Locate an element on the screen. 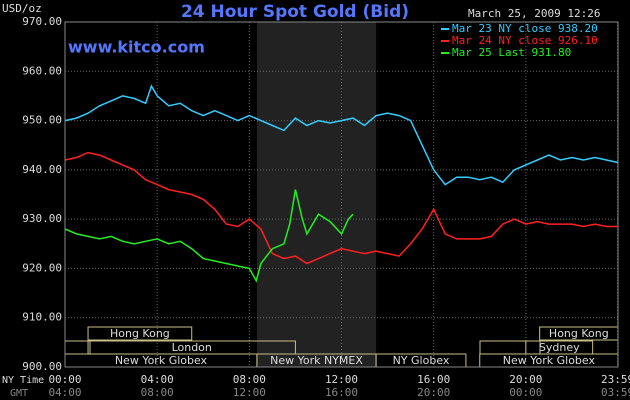  x2-tick-label: 20:00 is located at coordinates (433, 392).